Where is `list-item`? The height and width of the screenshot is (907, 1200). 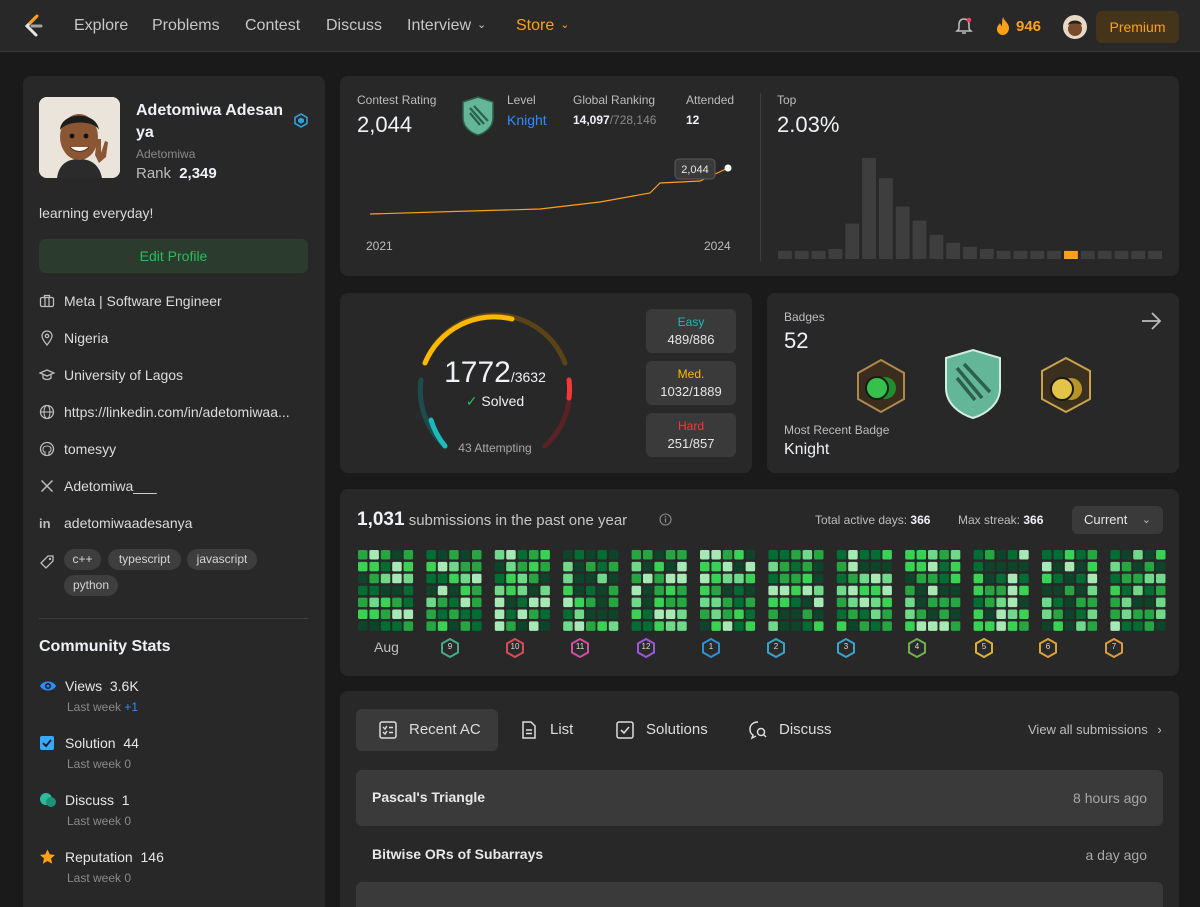 list-item is located at coordinates (759, 894).